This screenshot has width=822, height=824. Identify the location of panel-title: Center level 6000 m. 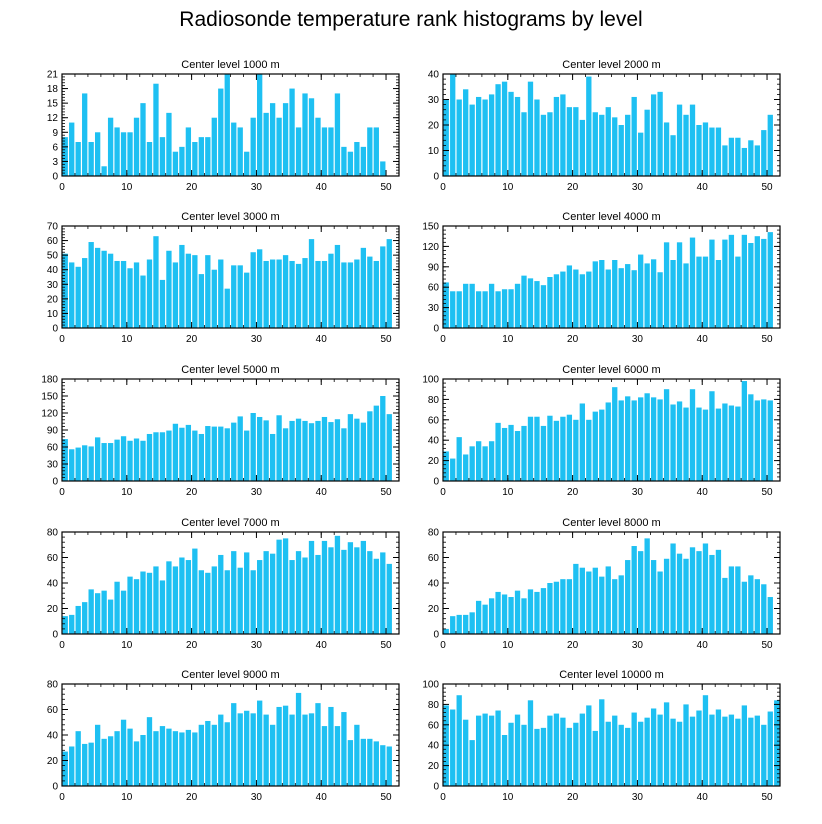
(611, 370).